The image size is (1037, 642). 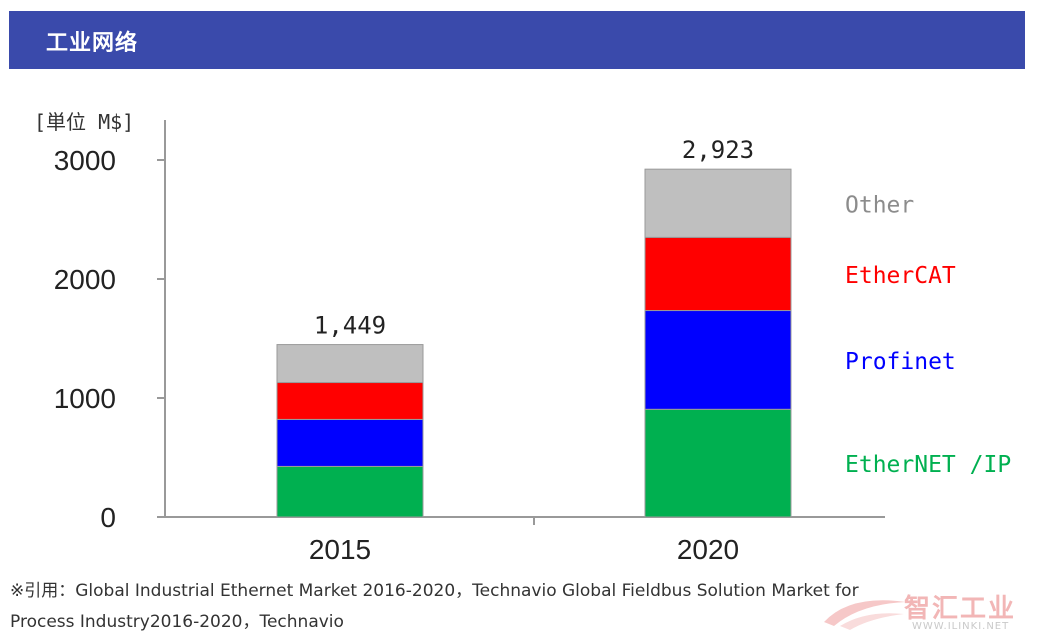 What do you see at coordinates (340, 549) in the screenshot?
I see `x-tick-label-2015: 2015` at bounding box center [340, 549].